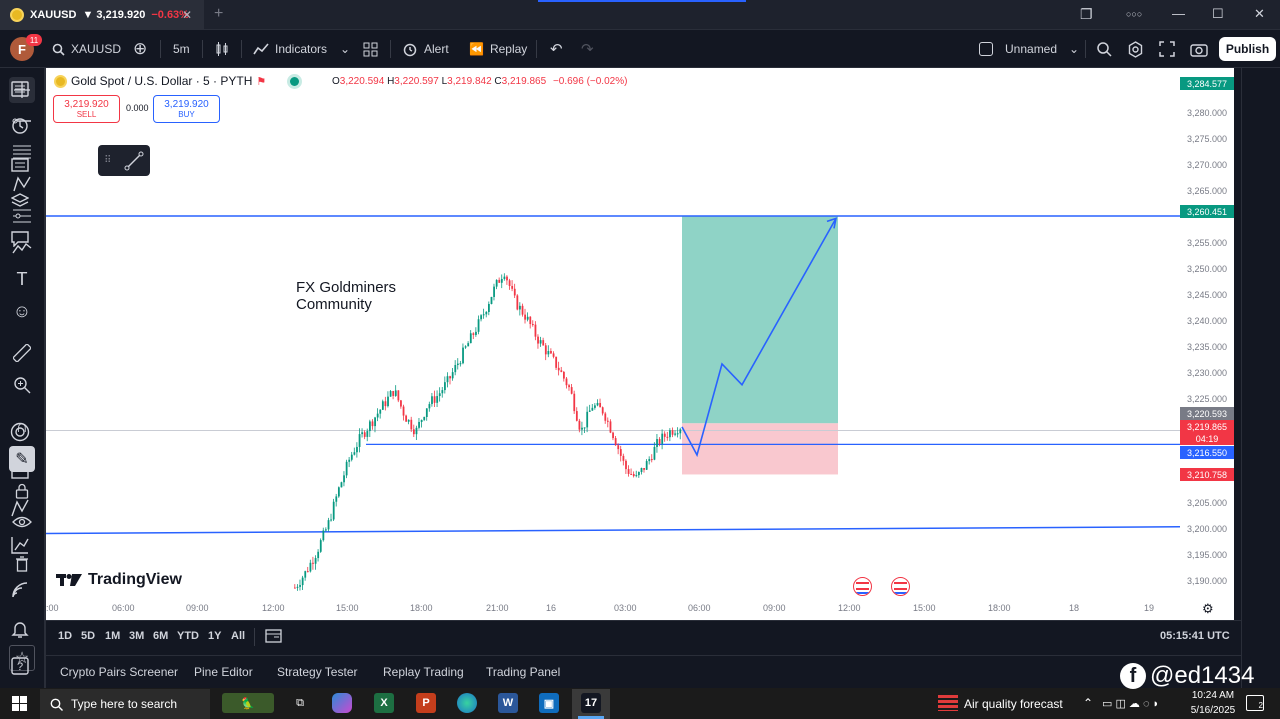 This screenshot has width=1280, height=719. Describe the element at coordinates (1259, 13) in the screenshot. I see `close-window-button: ✕` at that location.